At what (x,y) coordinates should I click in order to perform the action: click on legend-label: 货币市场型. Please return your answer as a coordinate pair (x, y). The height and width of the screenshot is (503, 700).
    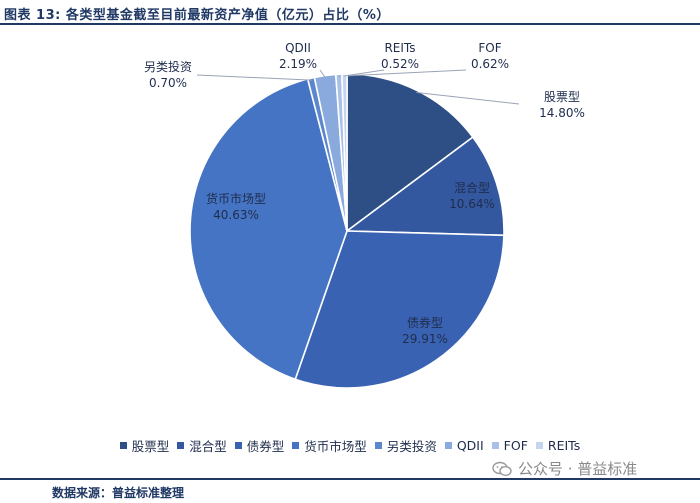
    Looking at the image, I should click on (335, 446).